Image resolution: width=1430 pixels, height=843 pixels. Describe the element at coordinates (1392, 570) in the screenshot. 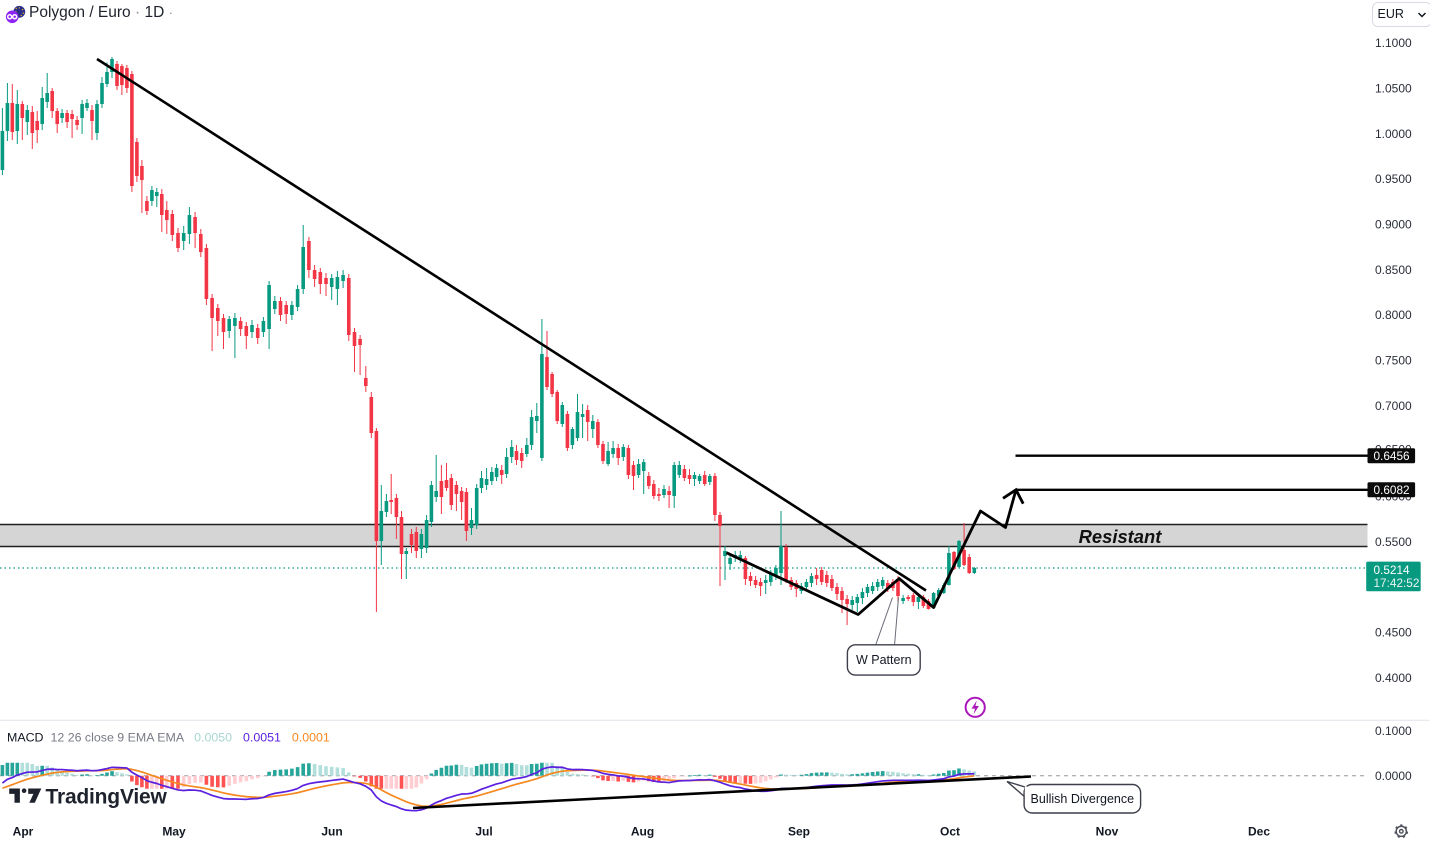

I see `svg-text: 0.5214` at that location.